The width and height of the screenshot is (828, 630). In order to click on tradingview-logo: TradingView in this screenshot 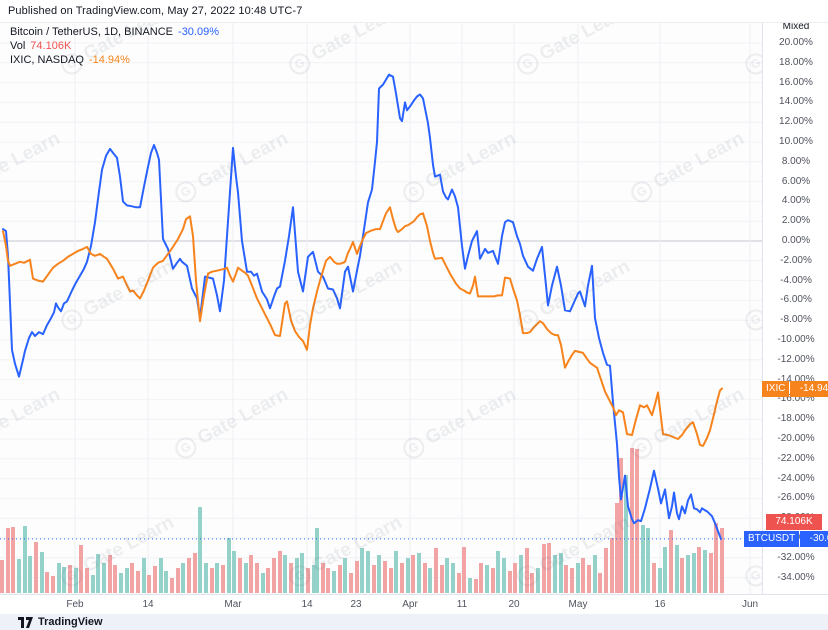, I will do `click(60, 622)`.